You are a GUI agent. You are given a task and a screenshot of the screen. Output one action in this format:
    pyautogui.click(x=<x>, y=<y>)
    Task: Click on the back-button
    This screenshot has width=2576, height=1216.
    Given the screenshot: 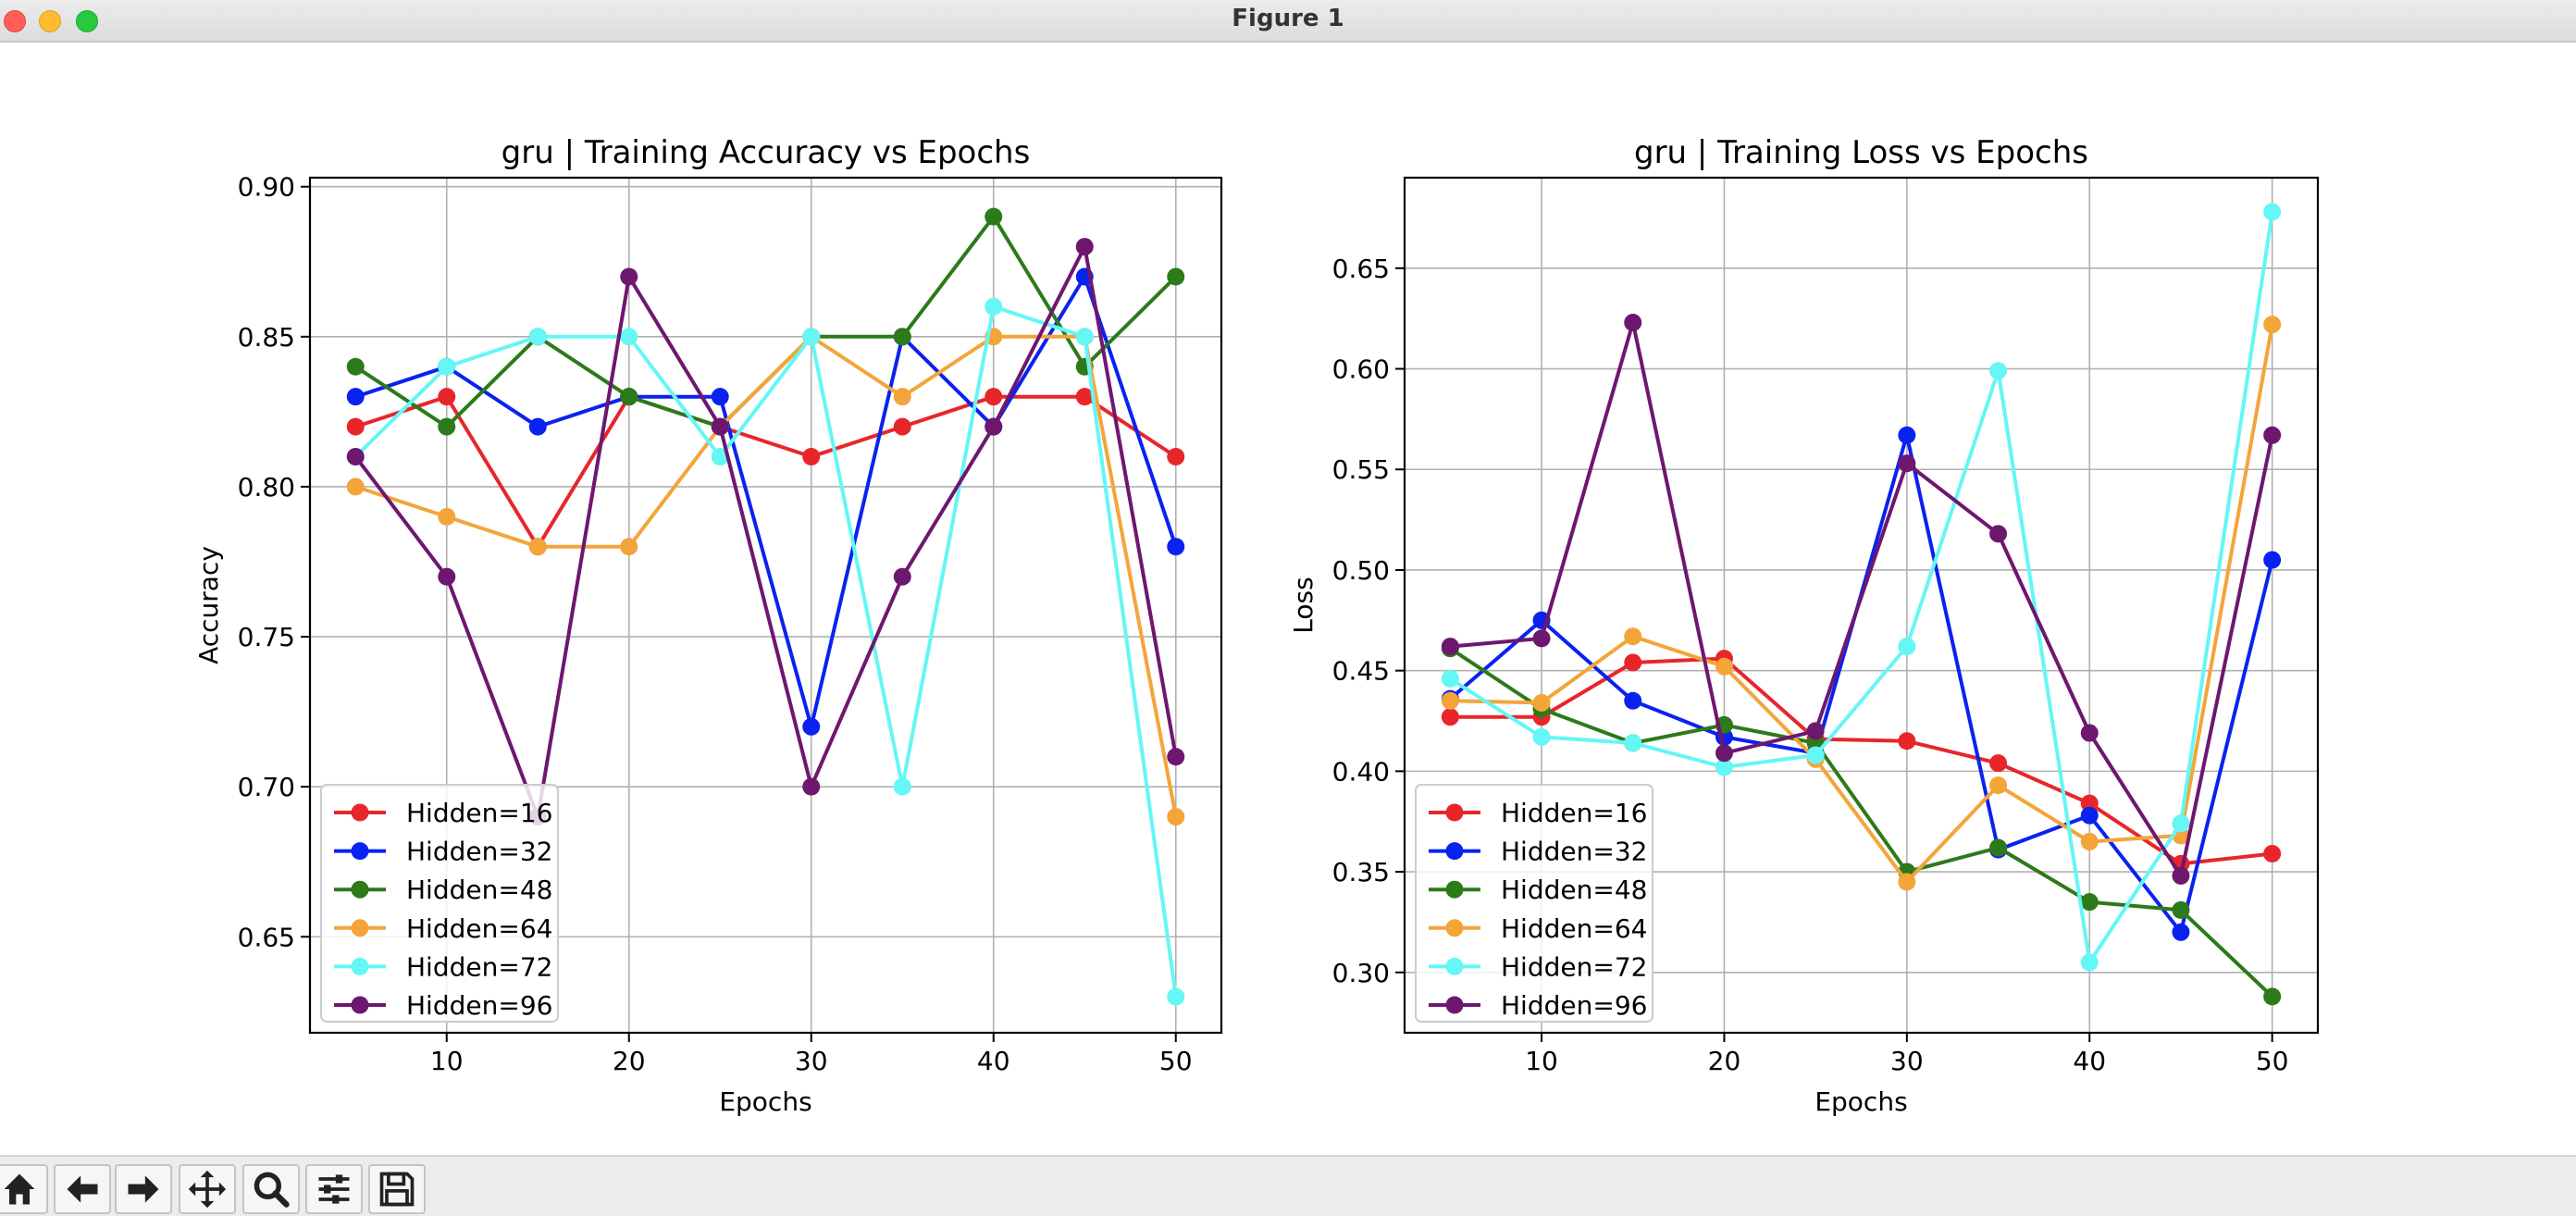 What is the action you would take?
    pyautogui.click(x=82, y=1189)
    